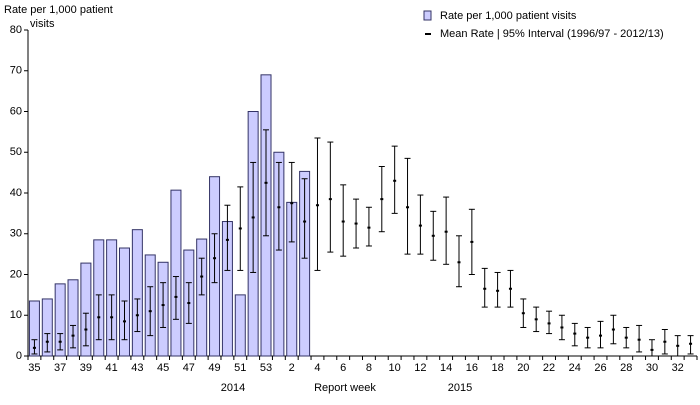 This screenshot has width=700, height=405. I want to click on x-tick-label: 8, so click(369, 368).